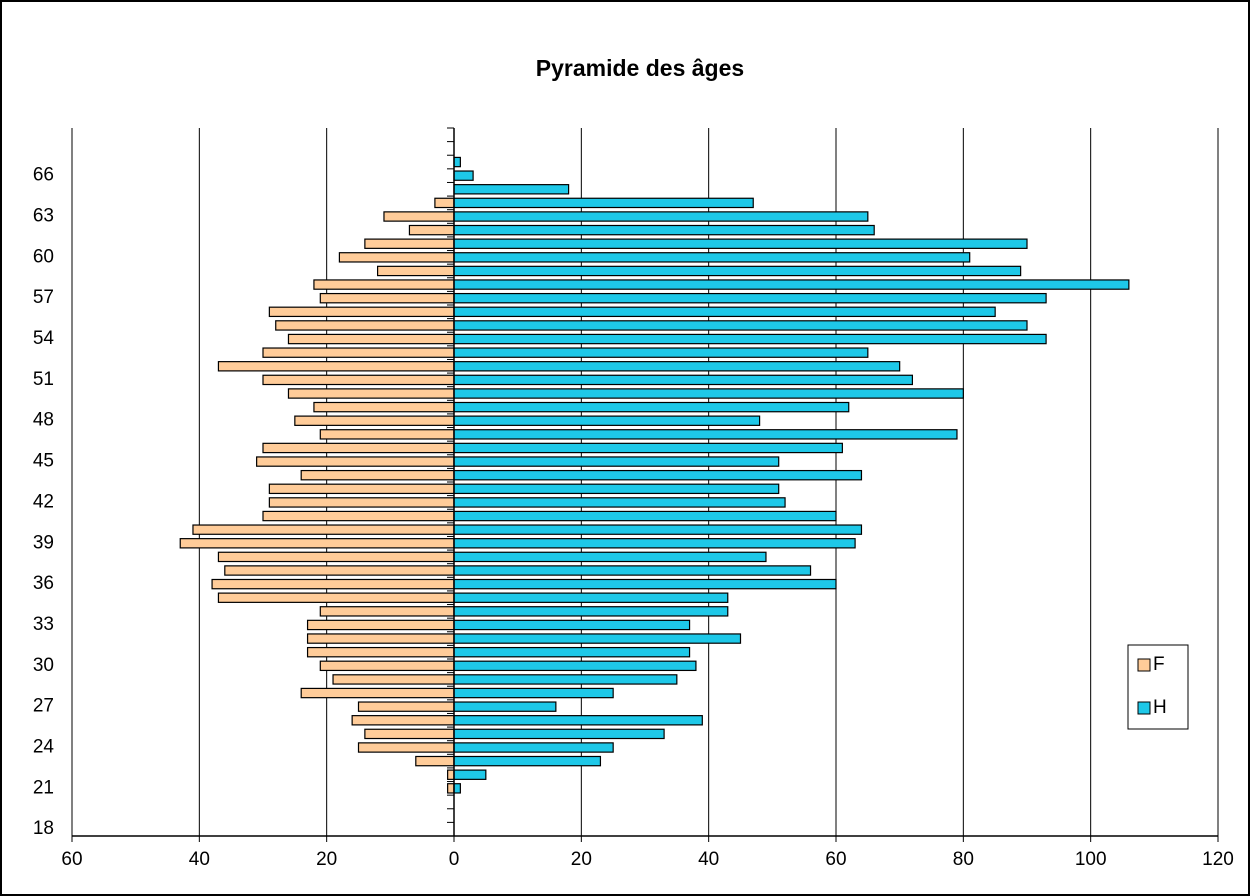 The height and width of the screenshot is (896, 1250). I want to click on y-tick-label: 18, so click(43, 828).